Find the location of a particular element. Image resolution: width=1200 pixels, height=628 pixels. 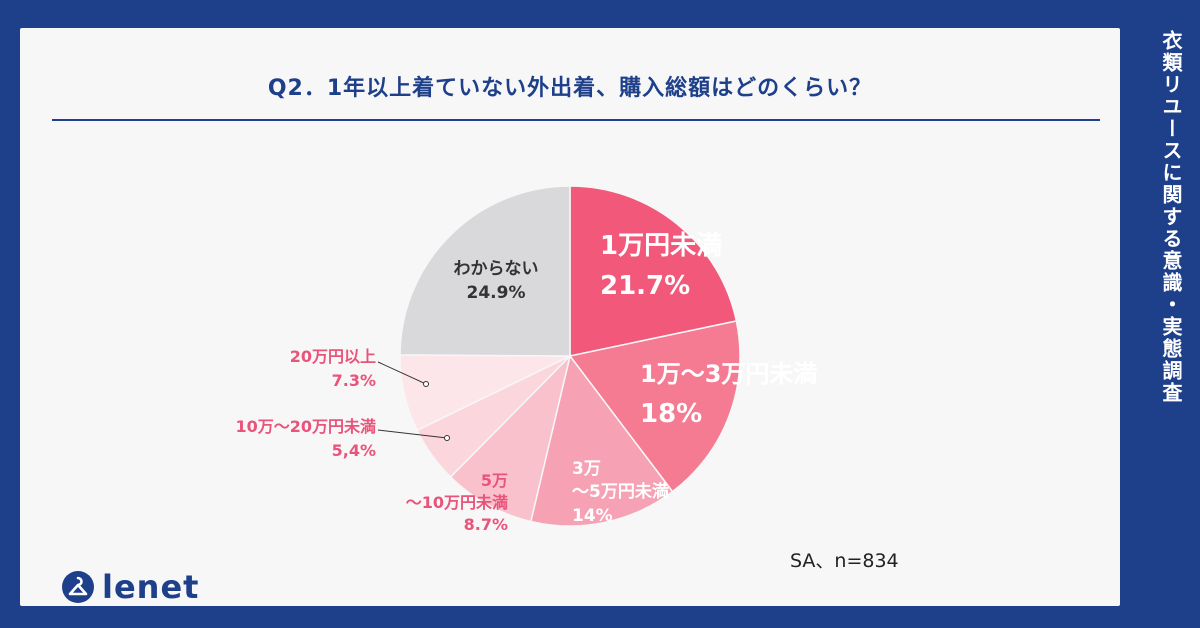

slice-label-text: 〜10万円未満 is located at coordinates (457, 502).